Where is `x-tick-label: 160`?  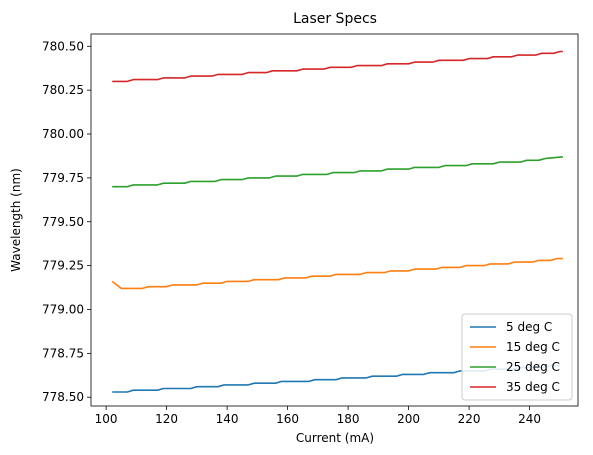 x-tick-label: 160 is located at coordinates (287, 419).